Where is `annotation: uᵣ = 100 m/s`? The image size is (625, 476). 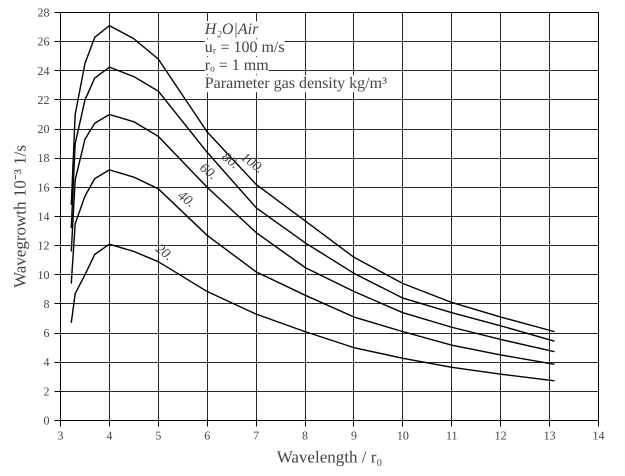
annotation: uᵣ = 100 m/s is located at coordinates (244, 47).